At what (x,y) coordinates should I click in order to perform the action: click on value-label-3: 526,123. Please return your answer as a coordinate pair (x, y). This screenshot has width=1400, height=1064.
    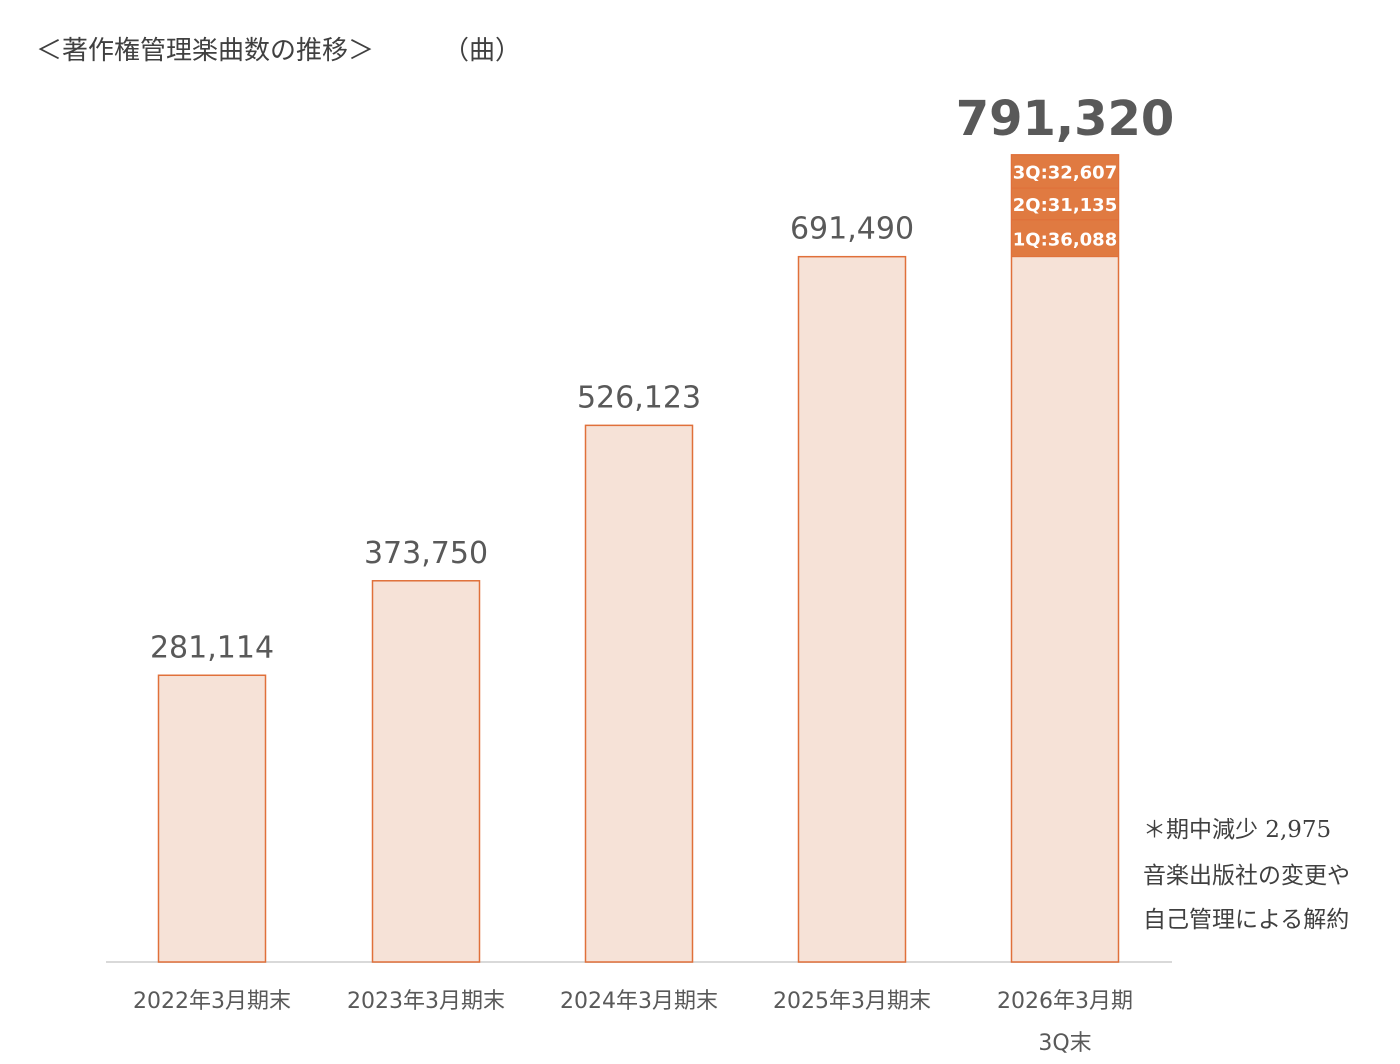
    Looking at the image, I should click on (639, 397).